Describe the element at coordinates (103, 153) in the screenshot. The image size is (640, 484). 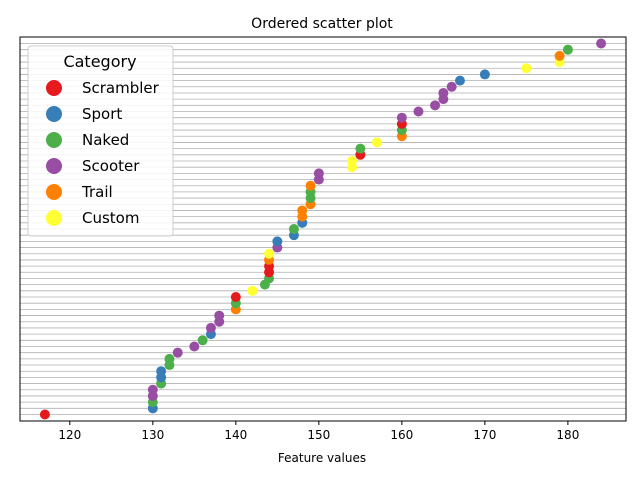
I see `legend-entries: Scrambler Sport Naked Scooter Trail Custom` at that location.